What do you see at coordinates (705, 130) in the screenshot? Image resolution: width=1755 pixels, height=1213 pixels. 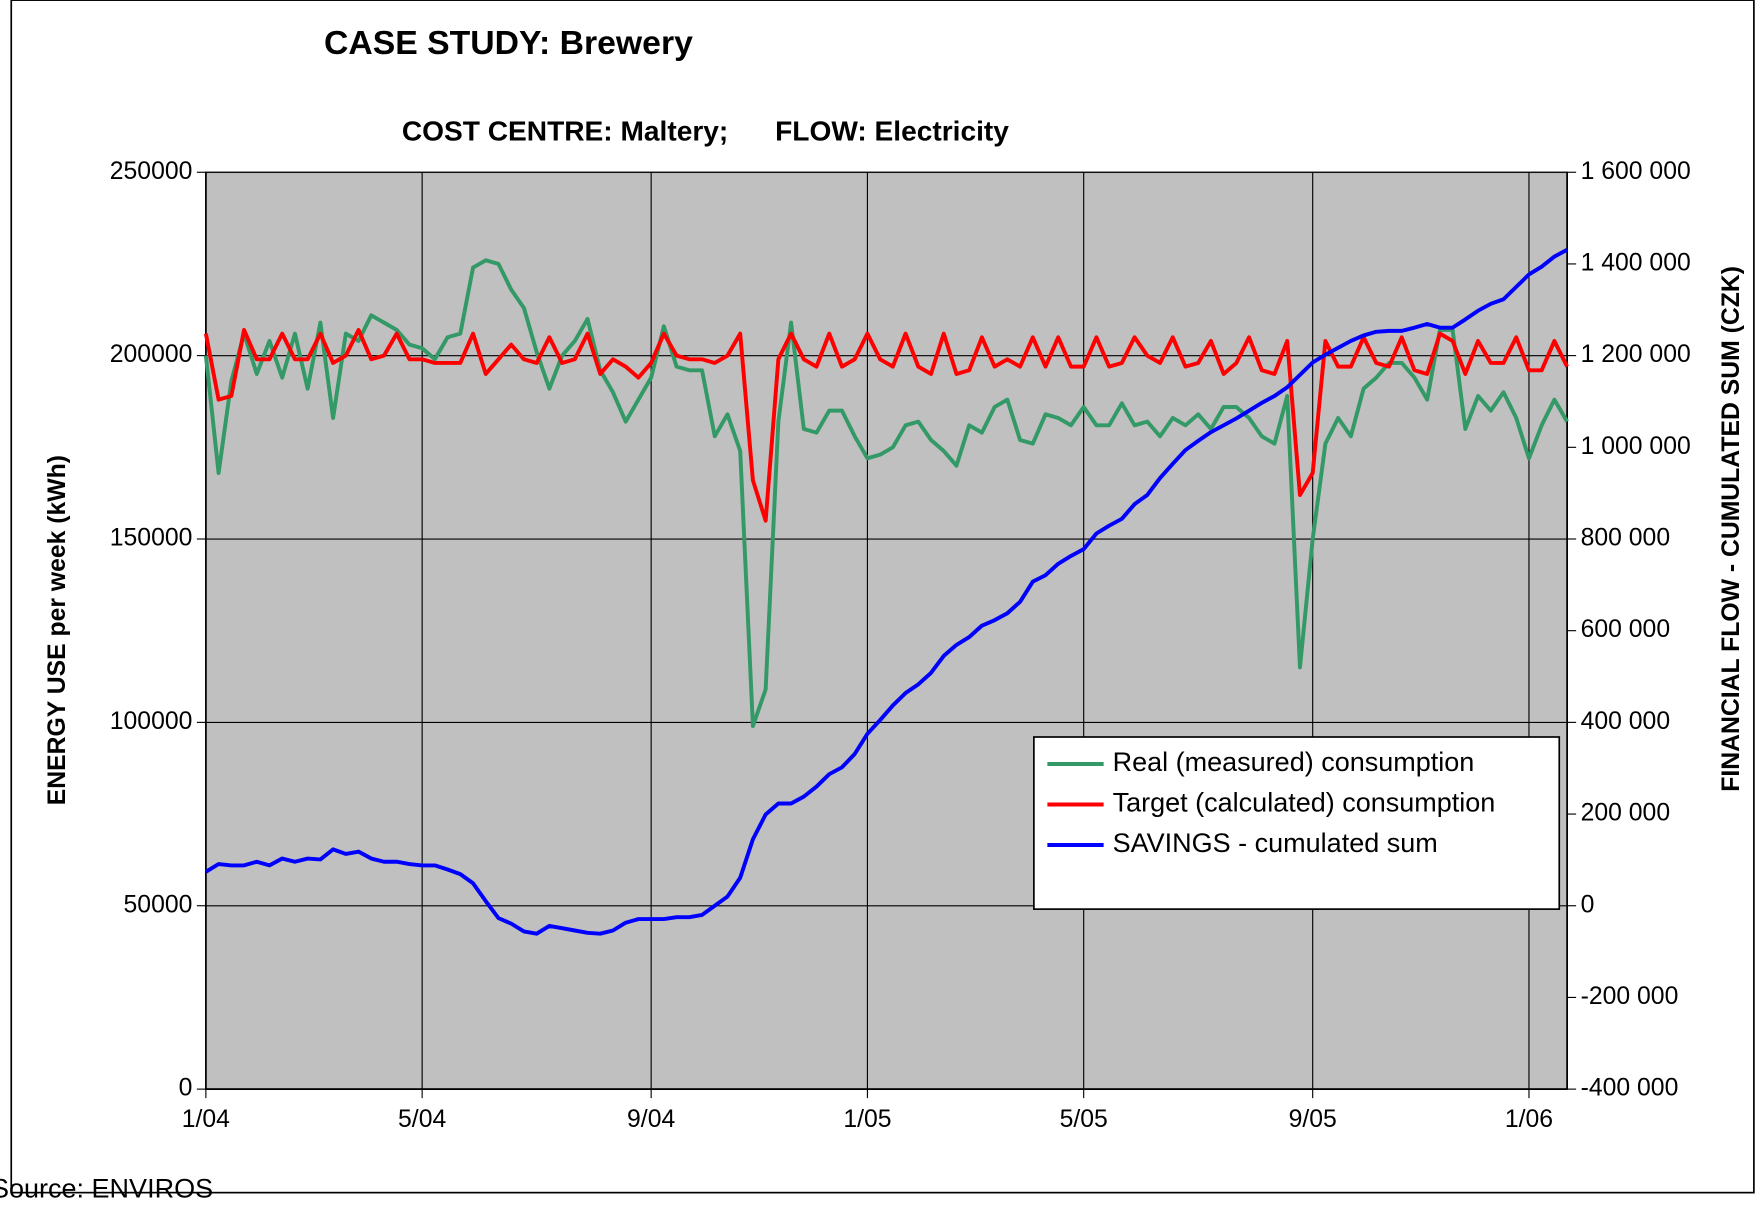 I see `chart-subtitle: COST CENTRE: Maltery; FLOW: Electricity` at bounding box center [705, 130].